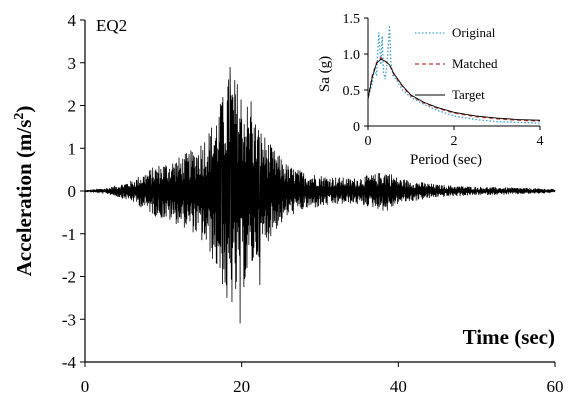 The height and width of the screenshot is (403, 571). What do you see at coordinates (85, 386) in the screenshot?
I see `main-x-tick-label: 0` at bounding box center [85, 386].